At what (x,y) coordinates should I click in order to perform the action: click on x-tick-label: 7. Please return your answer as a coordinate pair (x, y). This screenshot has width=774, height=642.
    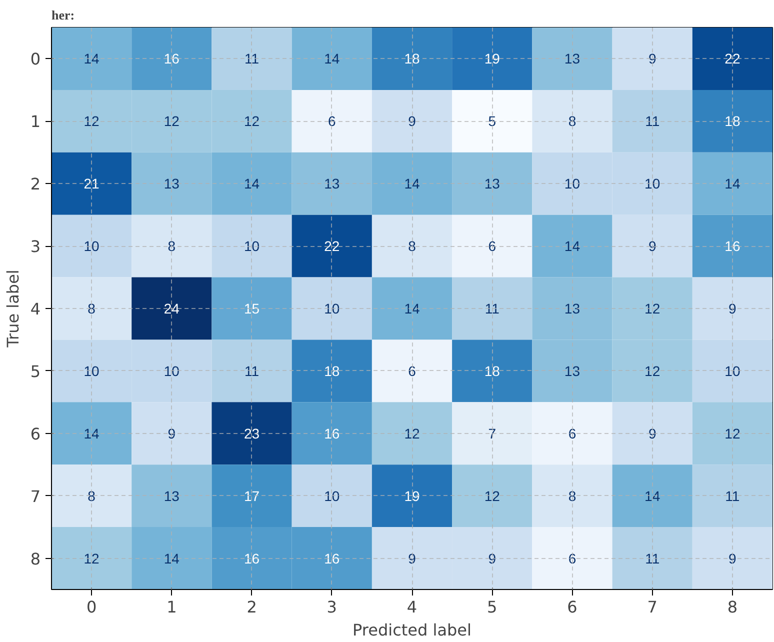
    Looking at the image, I should click on (652, 607).